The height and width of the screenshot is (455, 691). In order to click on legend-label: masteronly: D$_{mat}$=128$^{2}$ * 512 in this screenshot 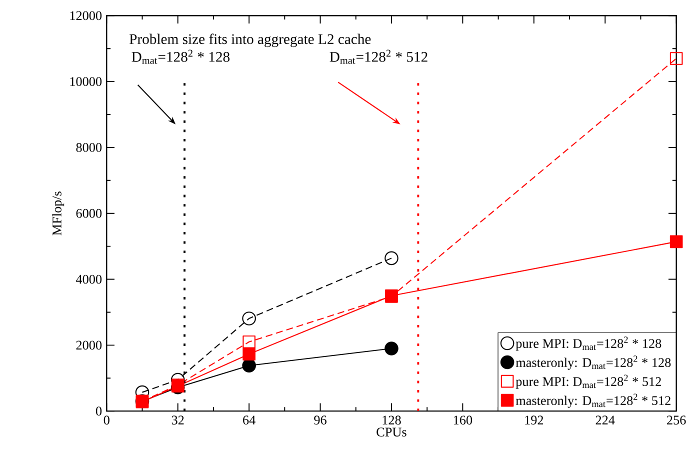, I will do `click(593, 401)`.